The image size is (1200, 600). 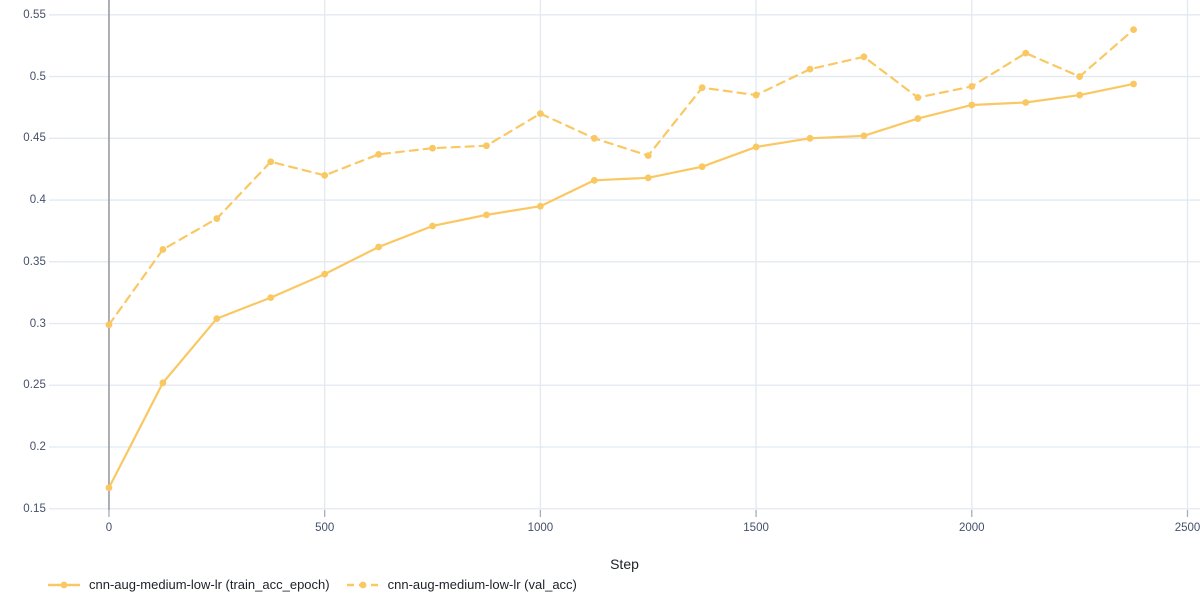 I want to click on x-tick-label: 2500, so click(x=1187, y=528).